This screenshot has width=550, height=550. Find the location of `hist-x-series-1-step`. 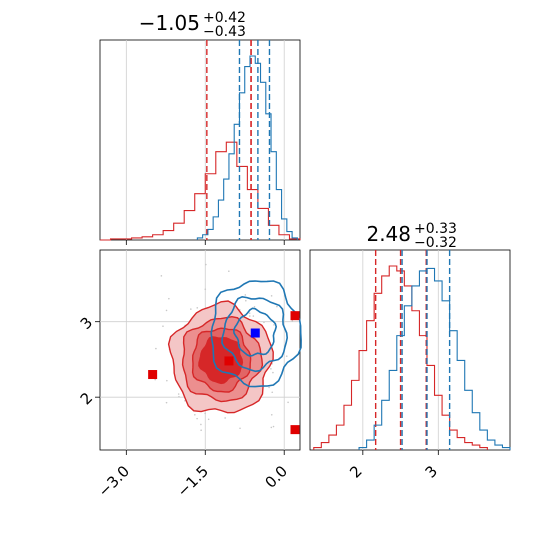

hist-x-series-1-step is located at coordinates (247, 147).